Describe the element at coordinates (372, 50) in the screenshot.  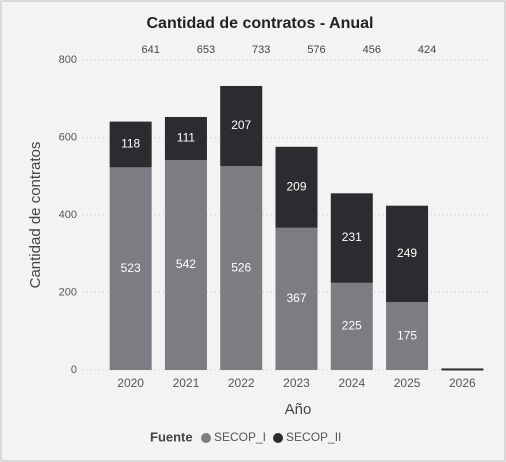
I see `total-label: 456` at that location.